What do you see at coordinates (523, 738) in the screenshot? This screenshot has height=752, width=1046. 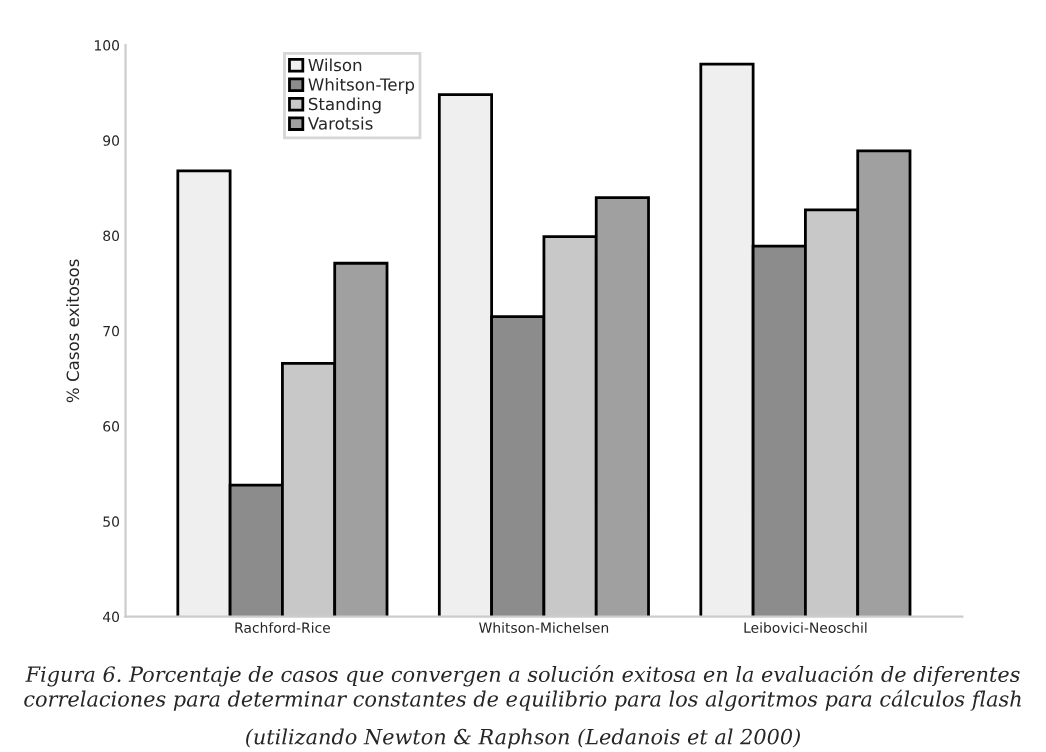 I see `text: (utilizando Newton & Raphson (Ledanois et al 2000)` at bounding box center [523, 738].